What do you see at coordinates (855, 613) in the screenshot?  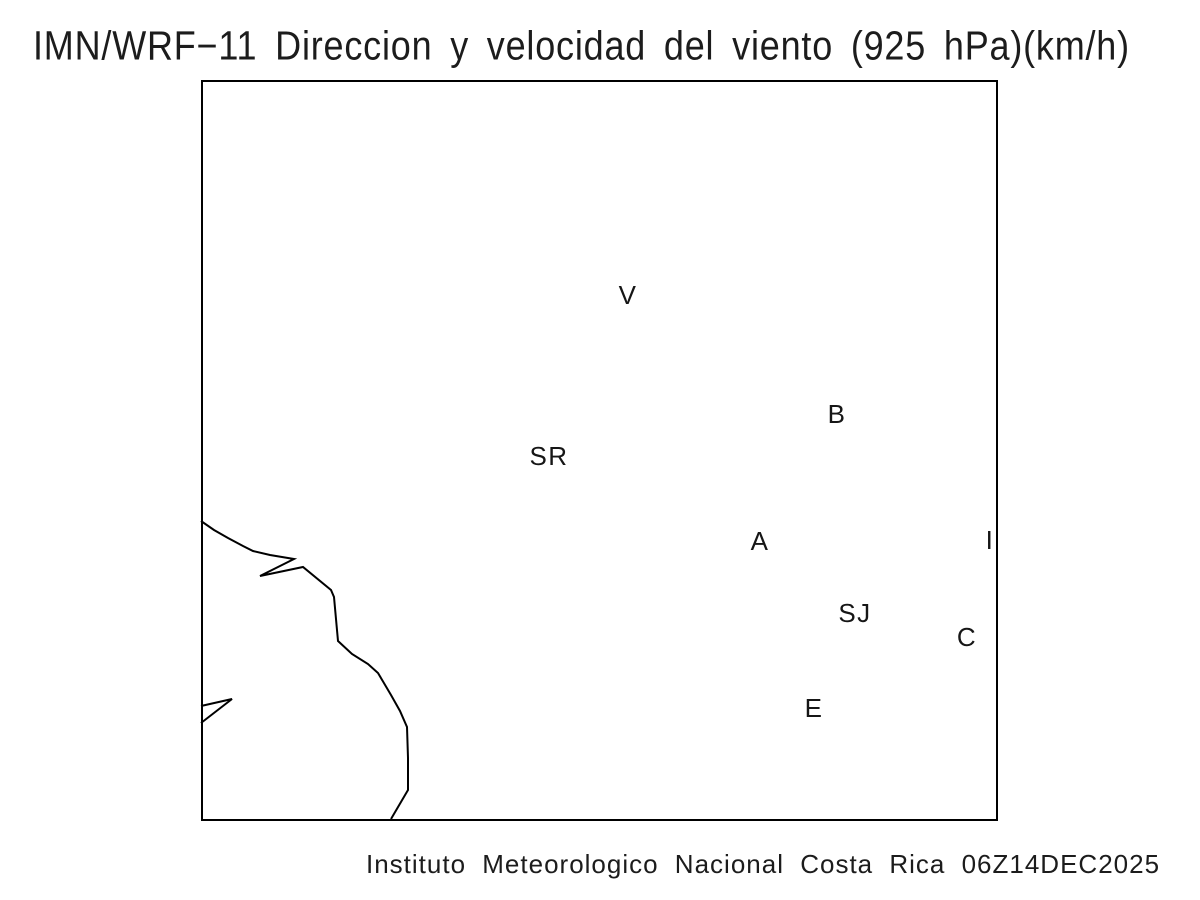 I see `station-label-sj: SJ` at bounding box center [855, 613].